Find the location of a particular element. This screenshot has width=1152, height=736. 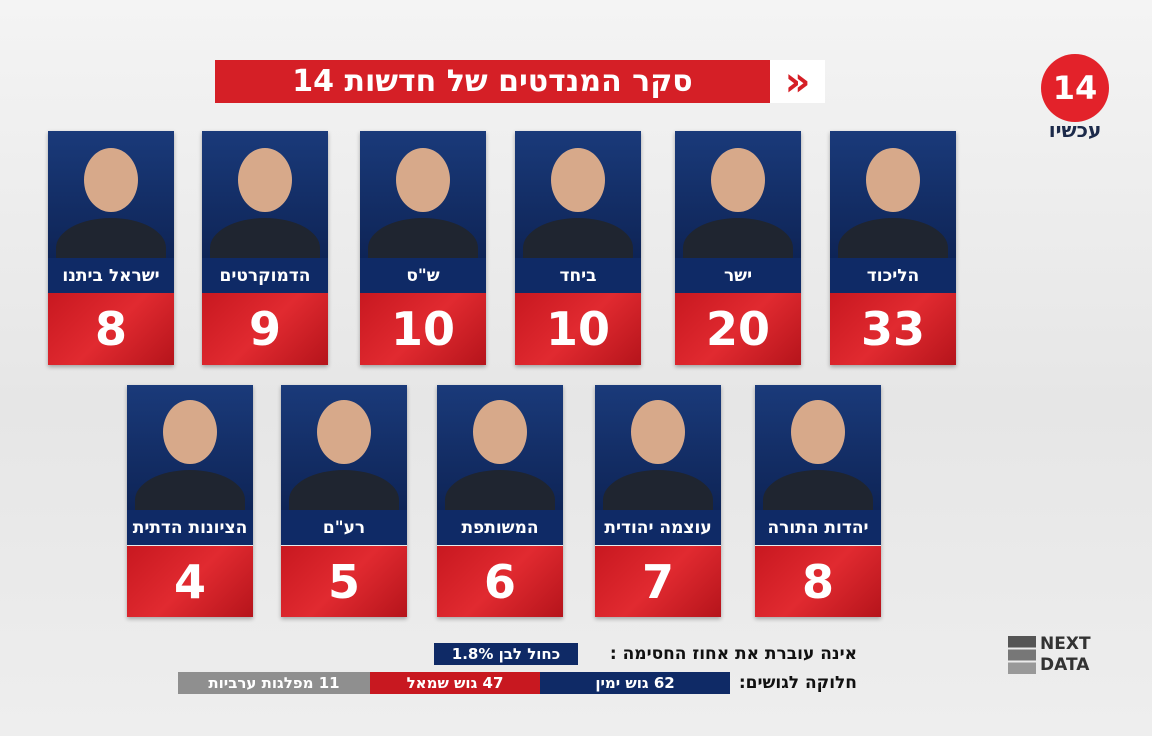

party-card: ישראל ביתנו 8 is located at coordinates (111, 248).